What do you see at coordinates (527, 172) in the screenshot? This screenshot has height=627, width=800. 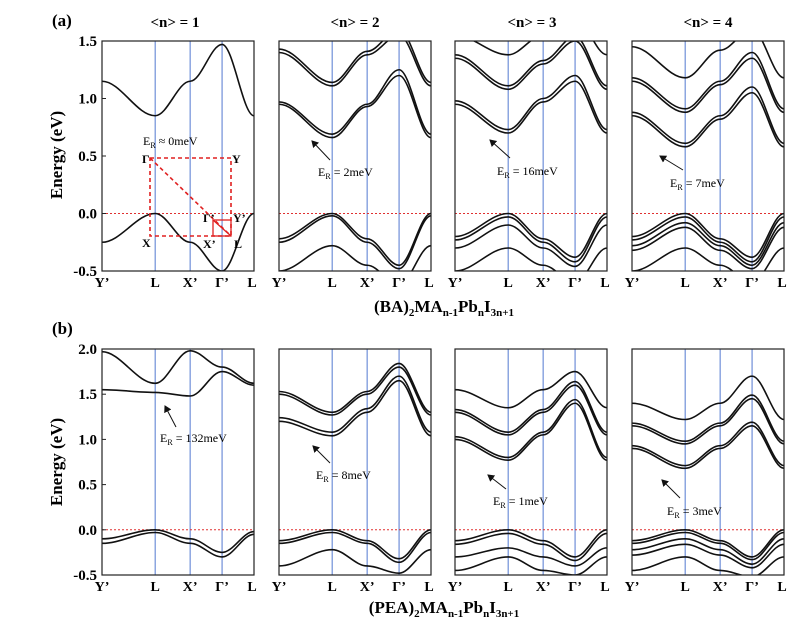 I see `er-annotation: ER = 16meV` at bounding box center [527, 172].